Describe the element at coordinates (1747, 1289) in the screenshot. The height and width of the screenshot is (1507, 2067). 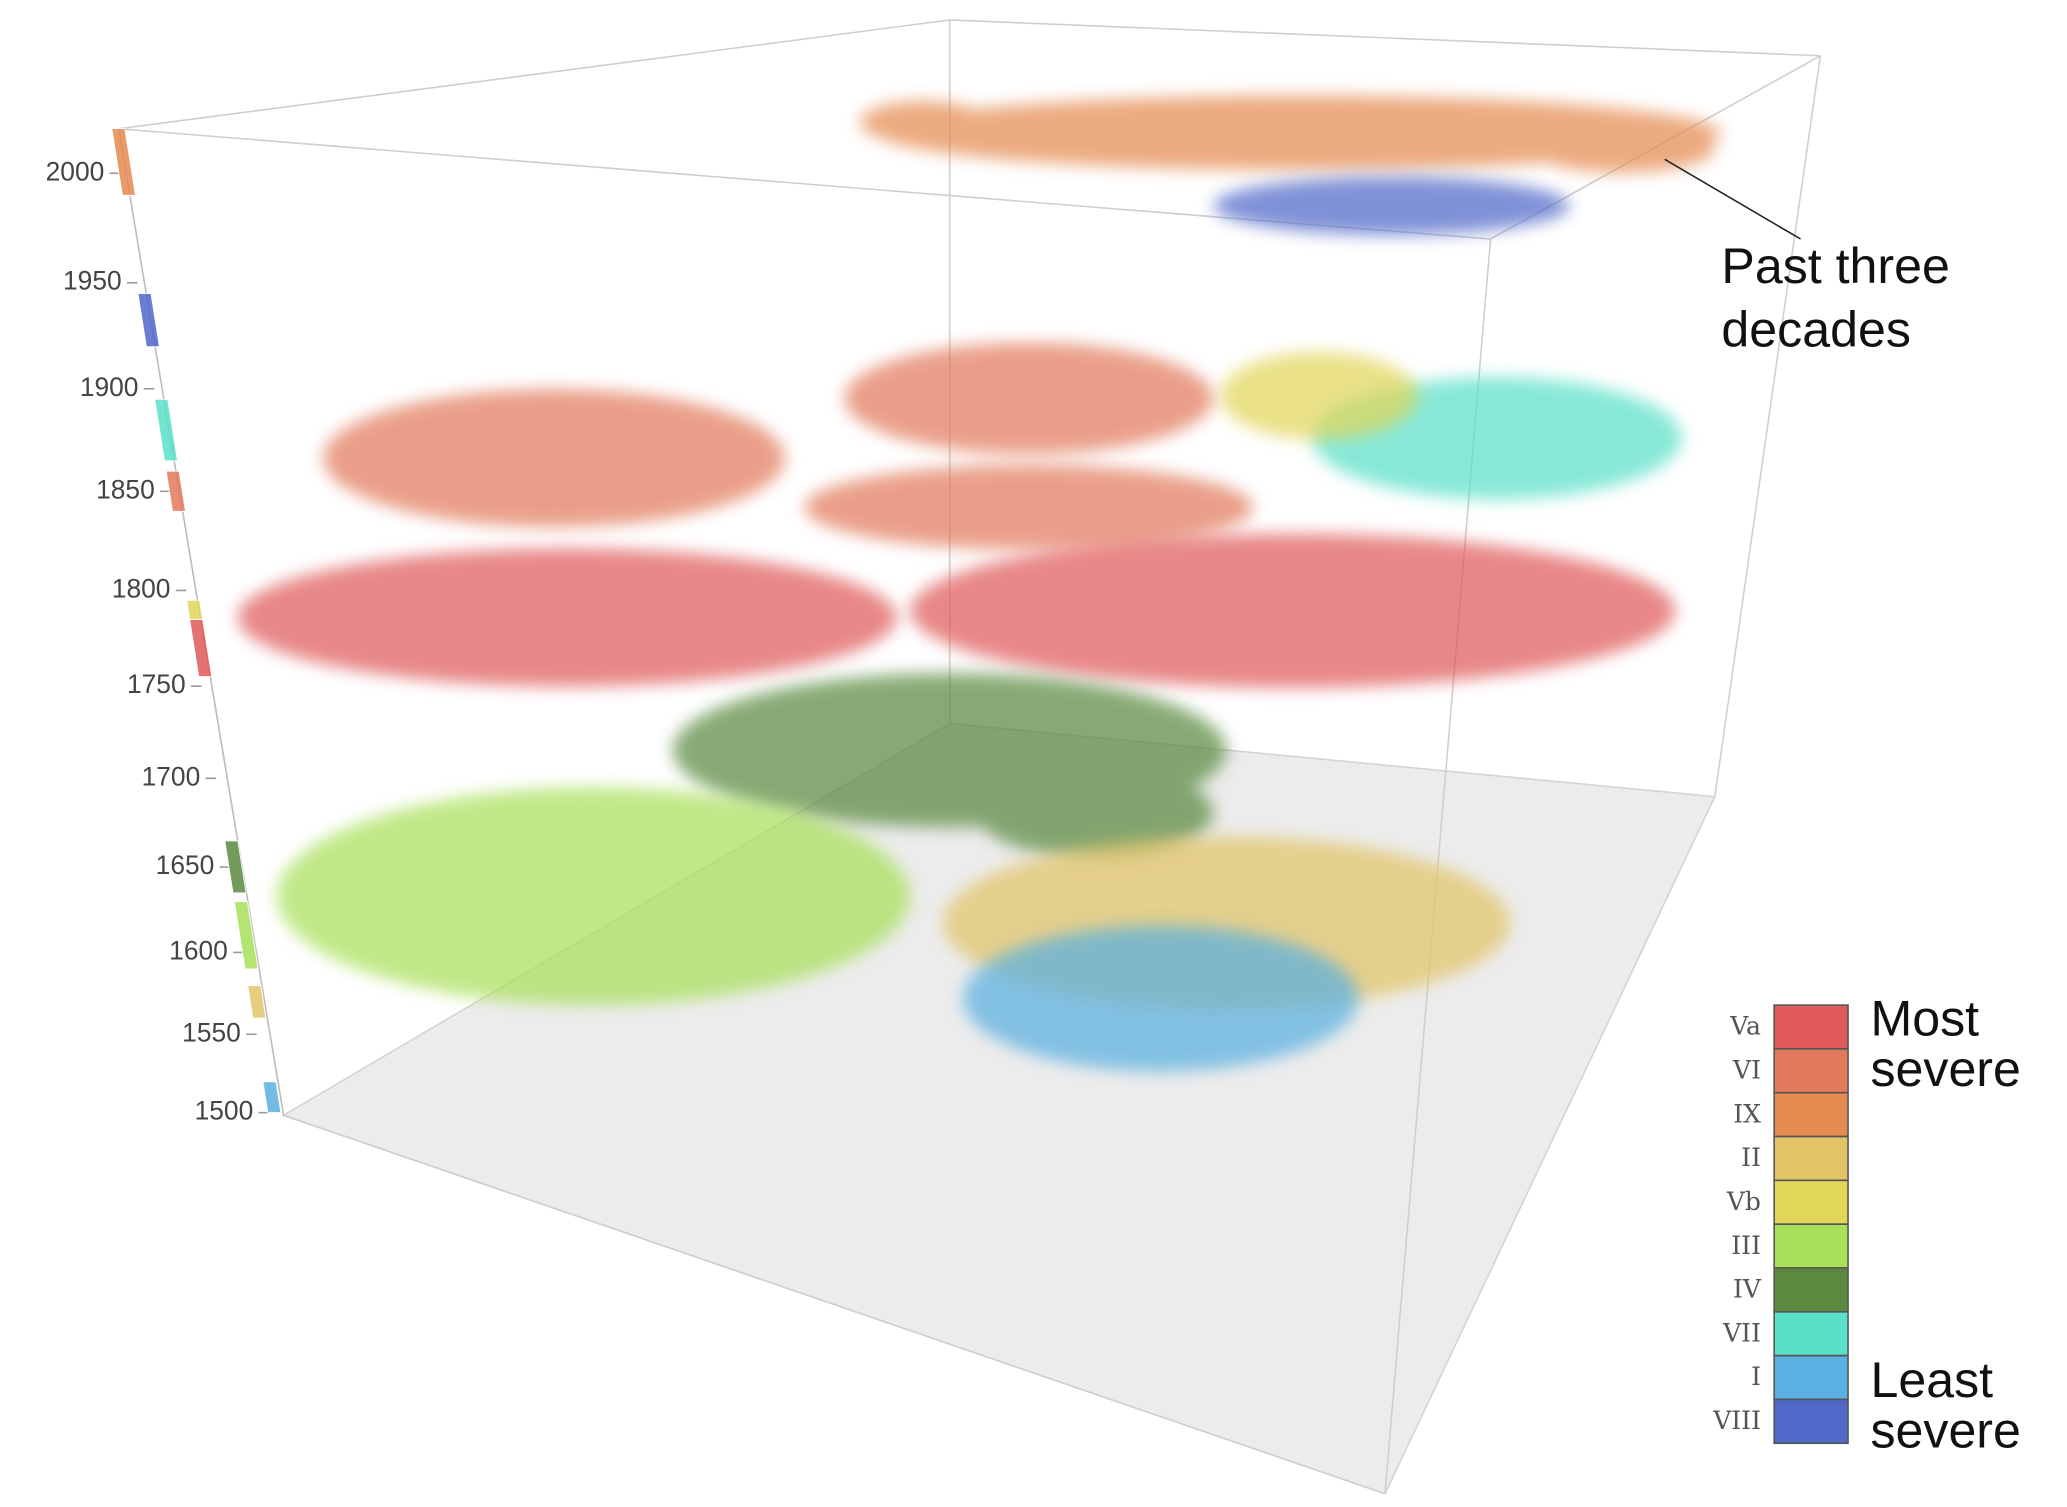
I see `legend-label: IV` at that location.